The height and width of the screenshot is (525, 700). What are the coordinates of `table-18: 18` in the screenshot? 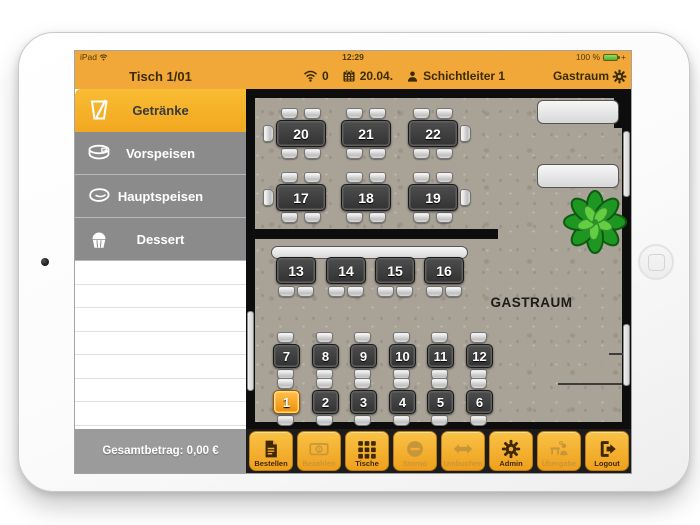 It's located at (366, 197).